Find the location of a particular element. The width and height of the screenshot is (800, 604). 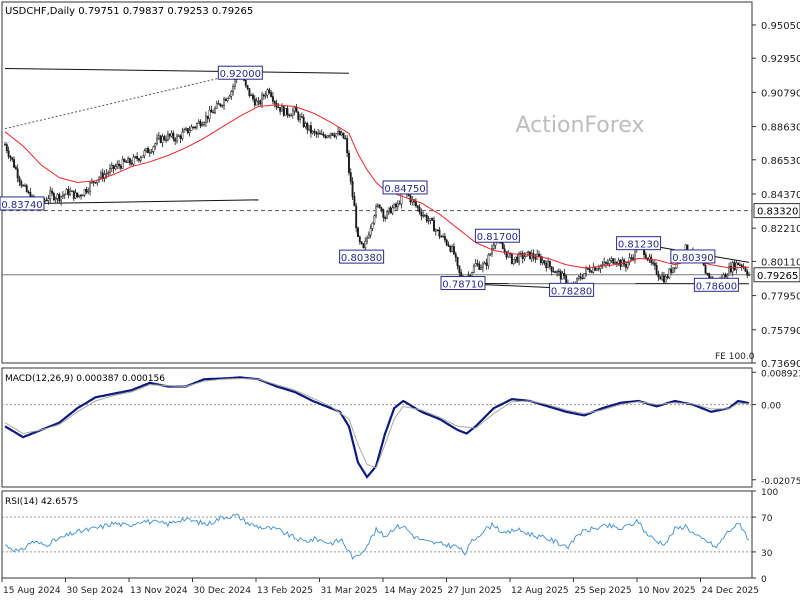

y-tick-label: 0.008923 is located at coordinates (780, 374).